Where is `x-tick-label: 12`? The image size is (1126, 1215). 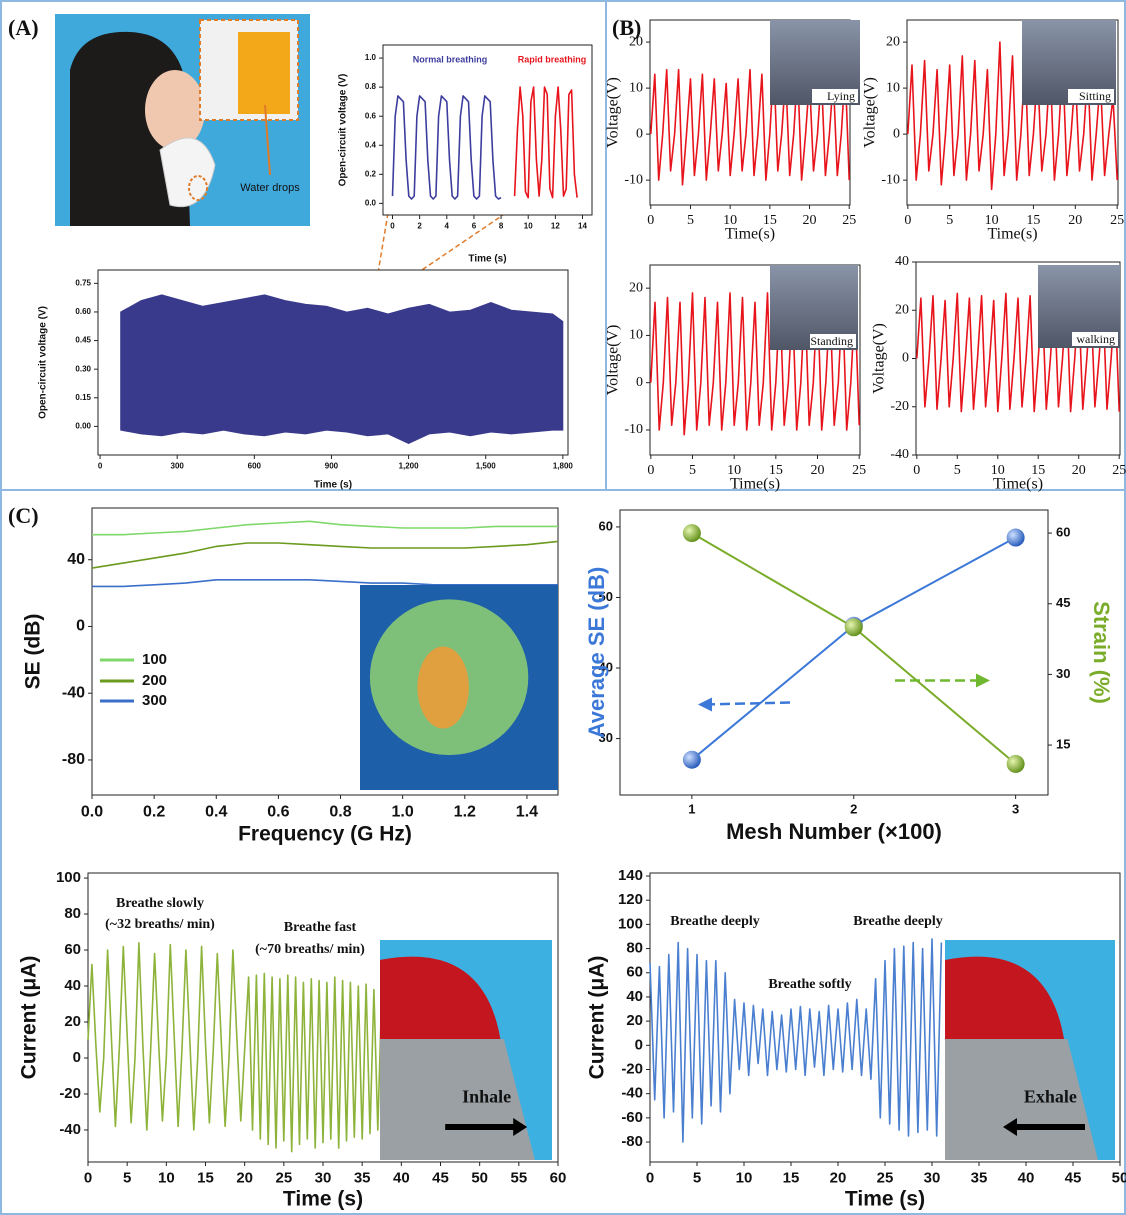 x-tick-label: 12 is located at coordinates (555, 226).